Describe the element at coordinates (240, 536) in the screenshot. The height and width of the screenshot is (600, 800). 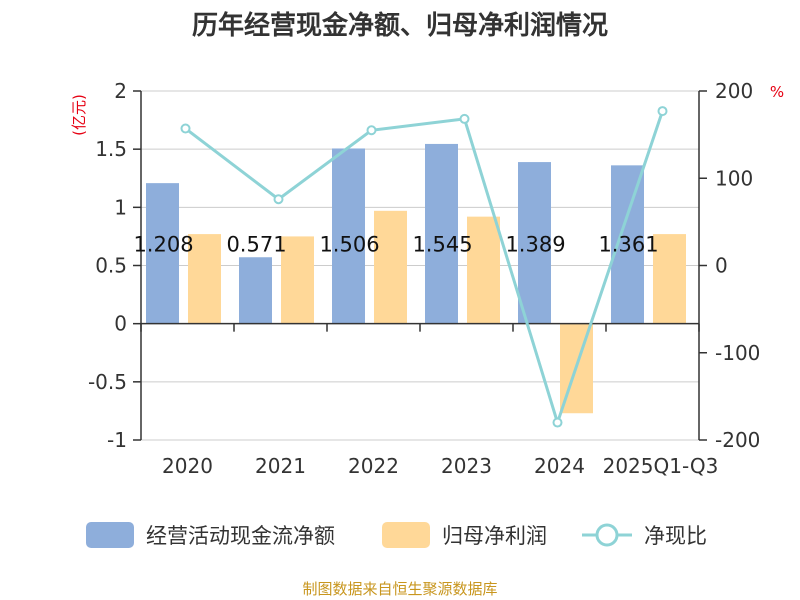
I see `legend-label-cashflow: 经营活动现金流净额` at that location.